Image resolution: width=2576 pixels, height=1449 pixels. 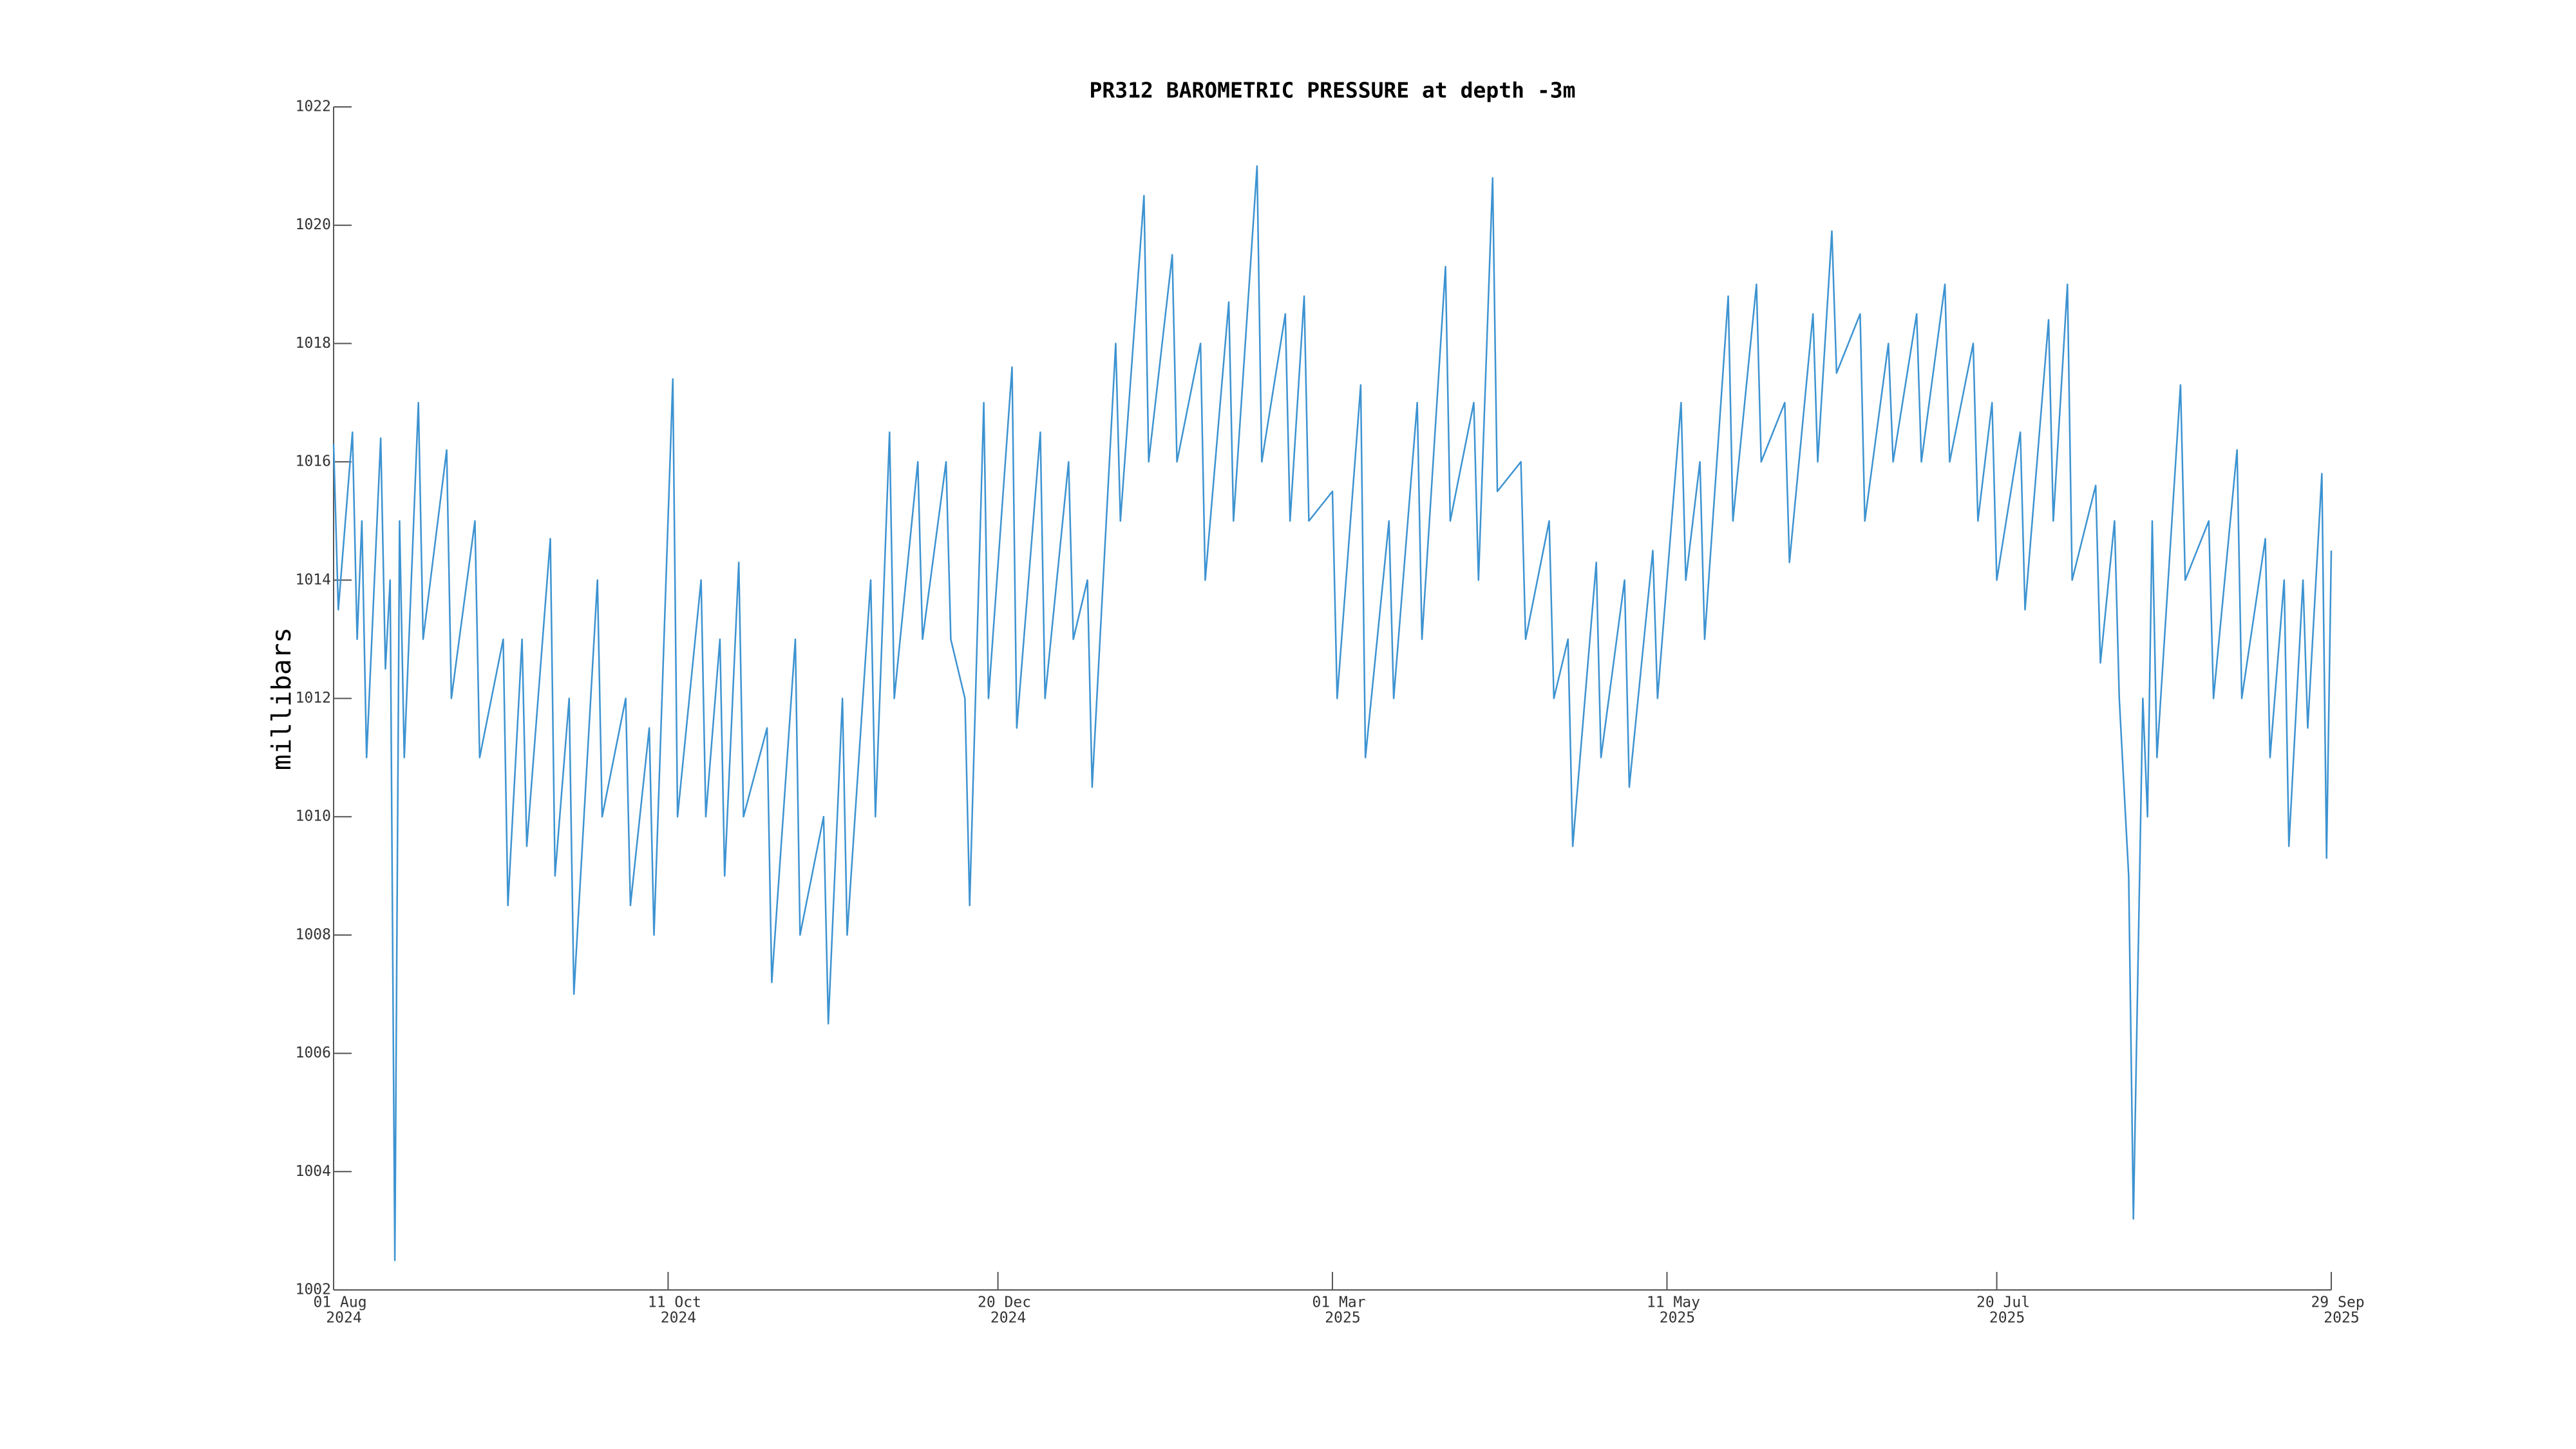 What do you see at coordinates (675, 1302) in the screenshot?
I see `x-tick-label: 11 Oct` at bounding box center [675, 1302].